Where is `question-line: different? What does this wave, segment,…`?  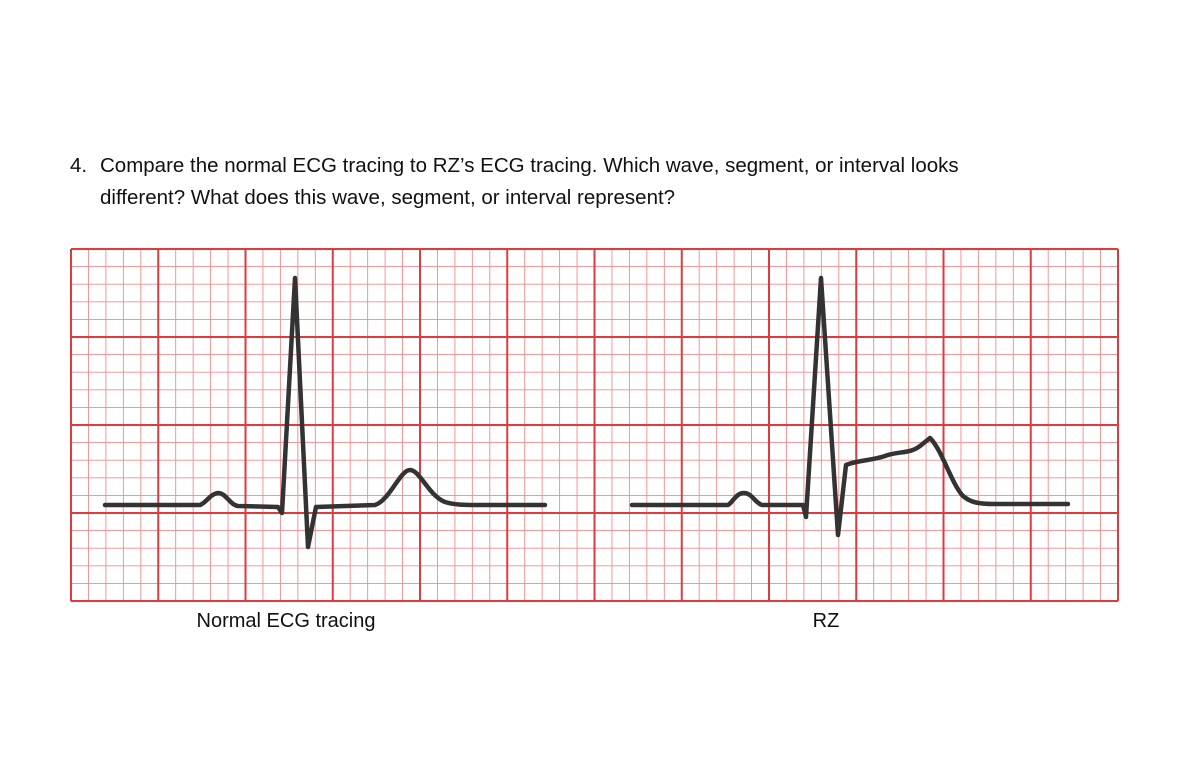 question-line: different? What does this wave, segment,… is located at coordinates (388, 197).